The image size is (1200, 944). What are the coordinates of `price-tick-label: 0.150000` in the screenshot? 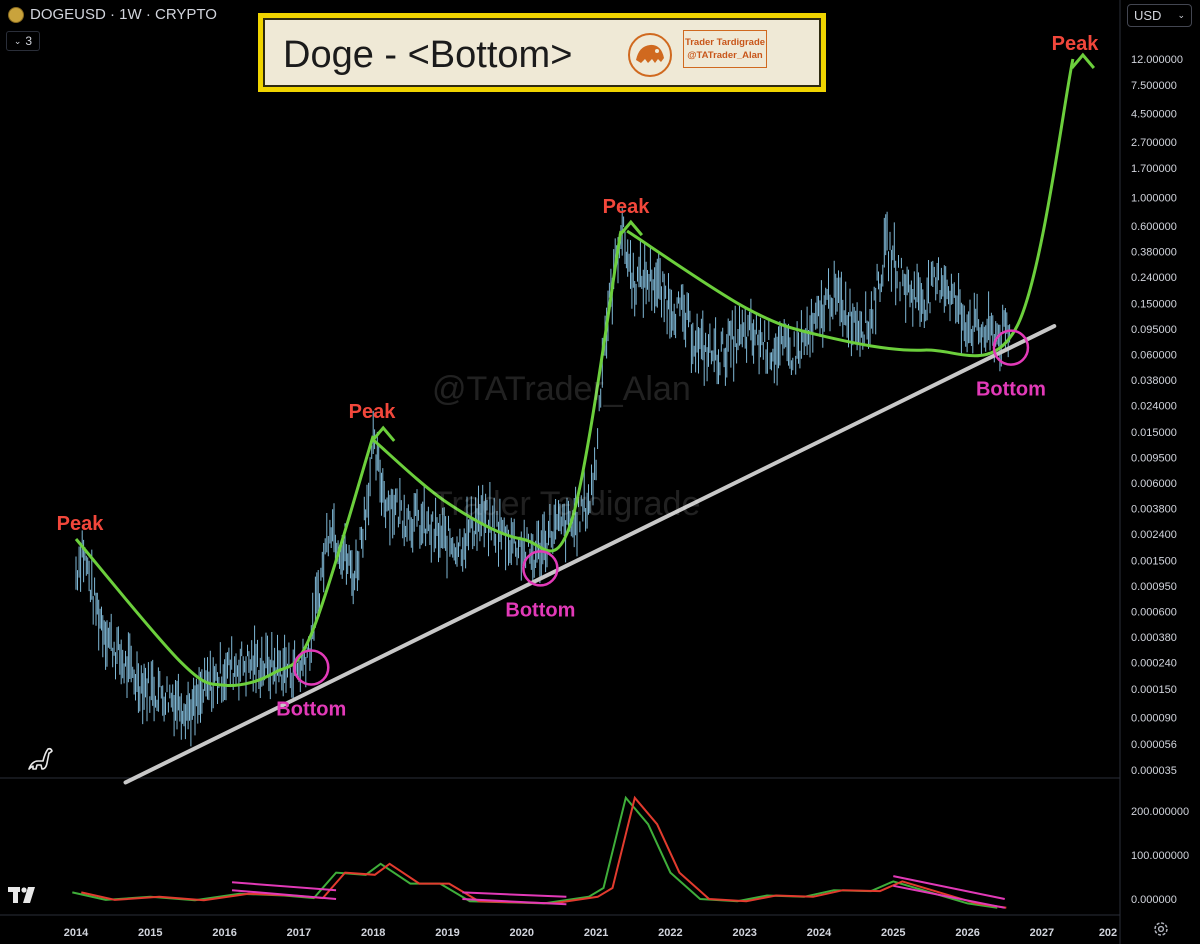 It's located at (1154, 304).